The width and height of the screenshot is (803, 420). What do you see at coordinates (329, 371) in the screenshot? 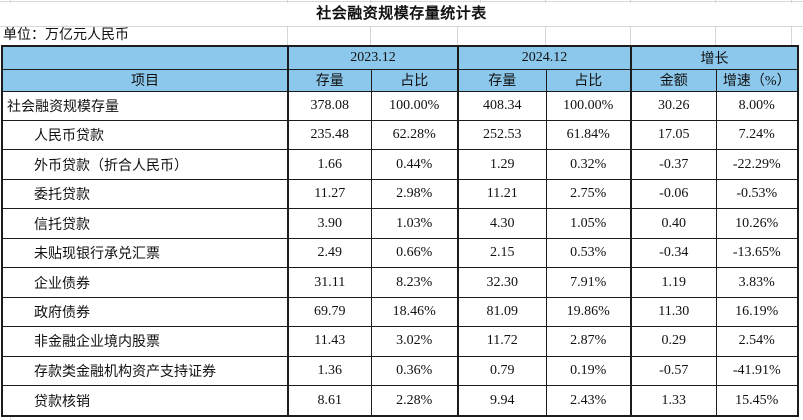
I see `cell-2023-stock: 1.36` at bounding box center [329, 371].